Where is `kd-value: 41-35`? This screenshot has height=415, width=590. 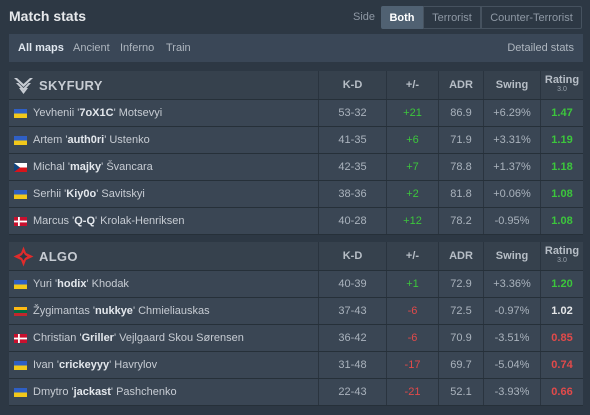
kd-value: 41-35 is located at coordinates (352, 140).